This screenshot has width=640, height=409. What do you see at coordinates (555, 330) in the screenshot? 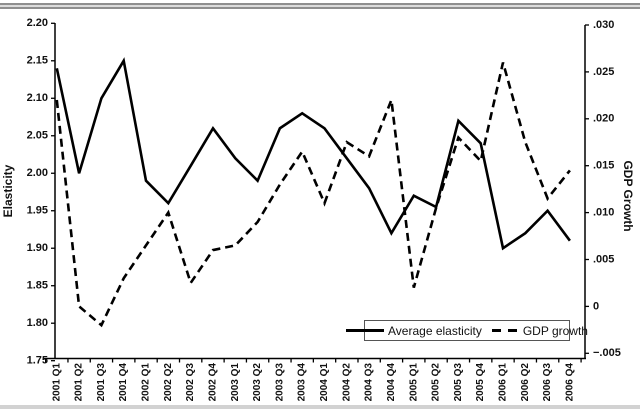
I see `legend-label-gdp: GDP growth` at bounding box center [555, 330].